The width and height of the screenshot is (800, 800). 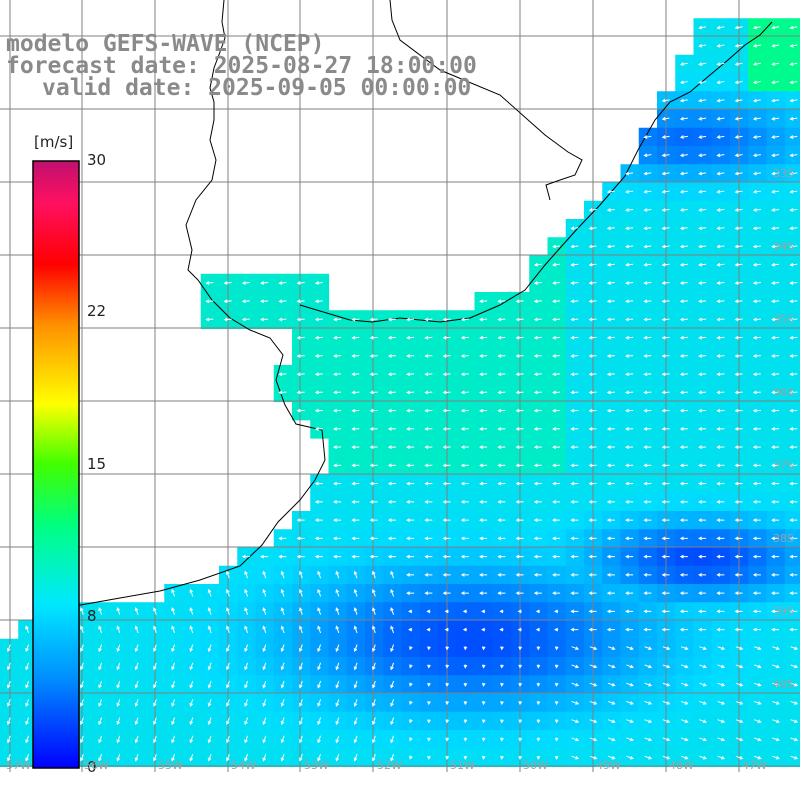 I want to click on longitude-label: 55W, so click(x=170, y=765).